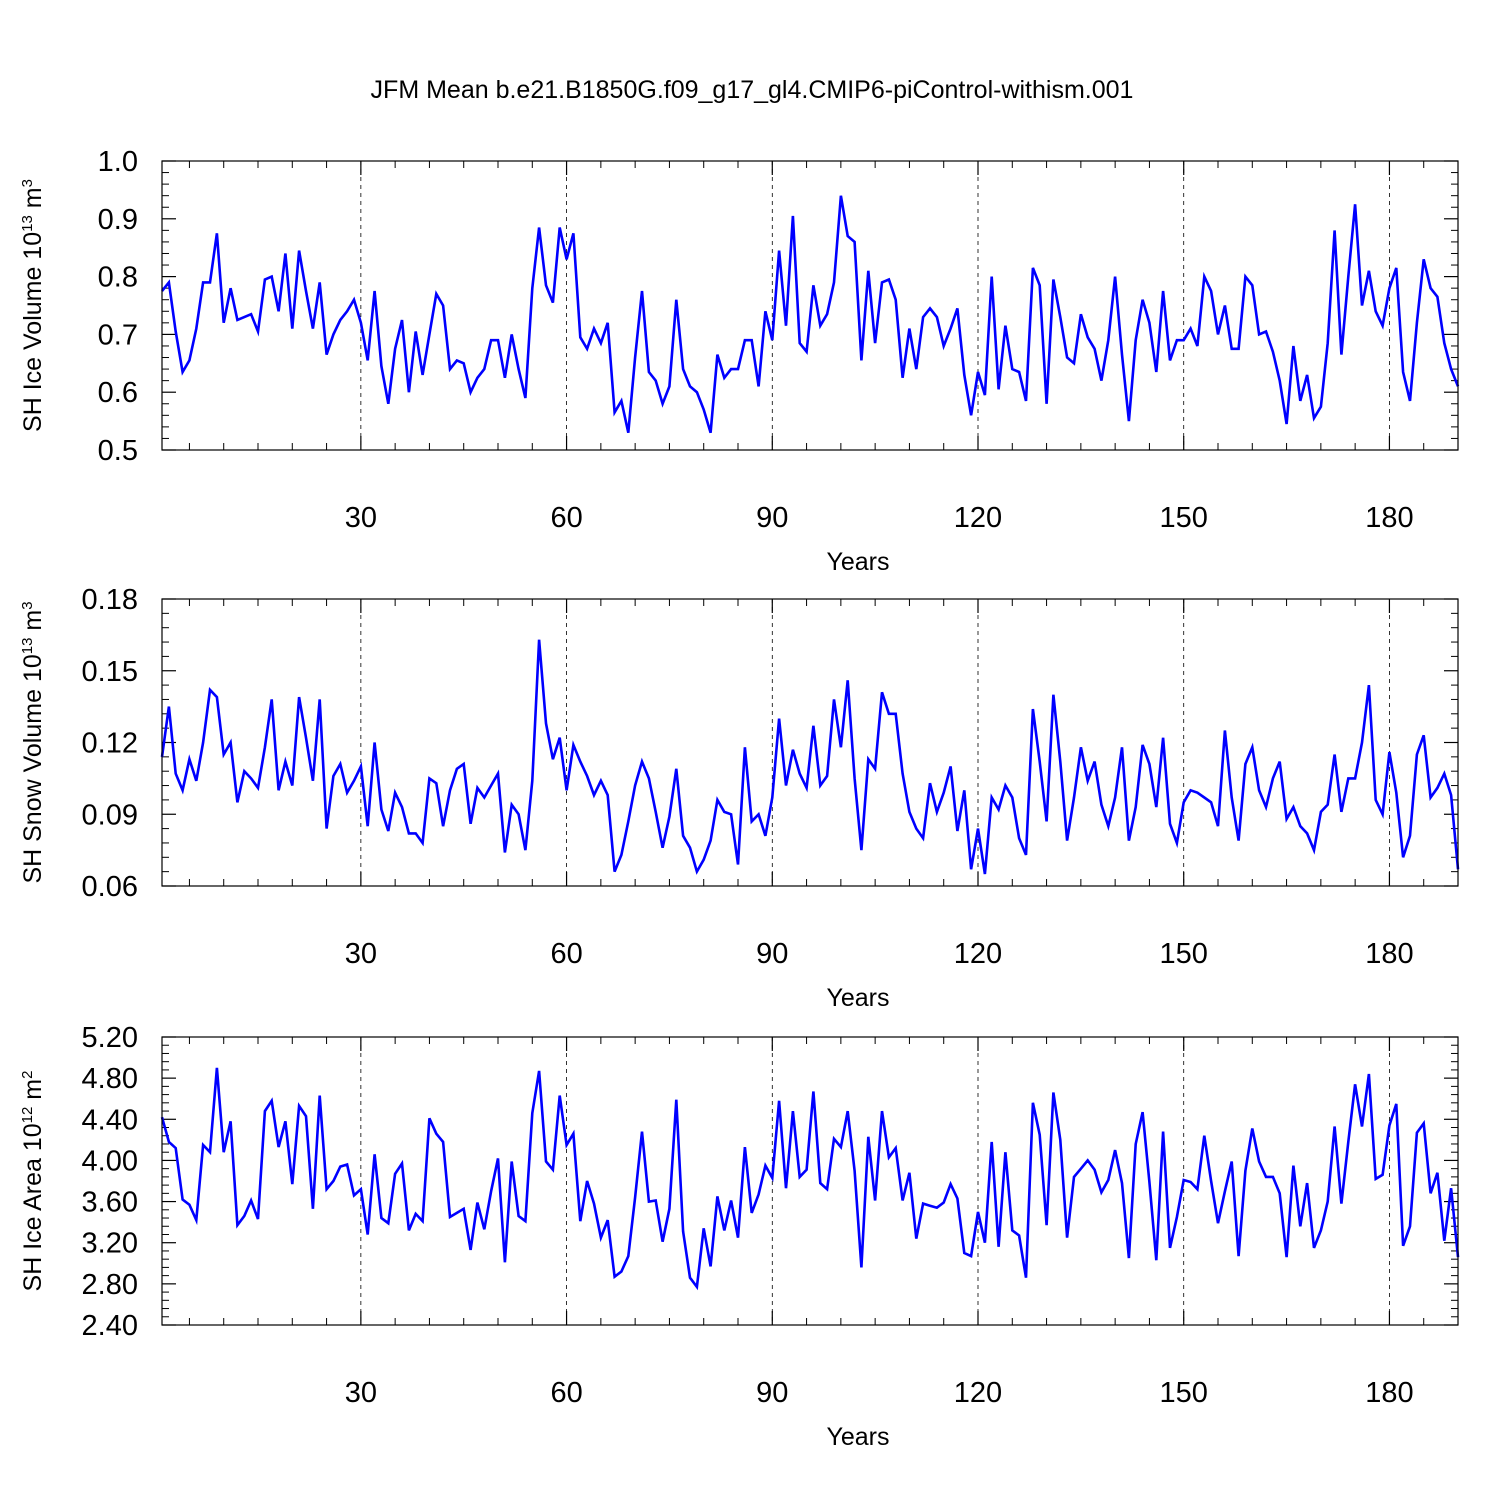 Image resolution: width=1500 pixels, height=1500 pixels. What do you see at coordinates (118, 451) in the screenshot?
I see `y-tick-label: 0.5` at bounding box center [118, 451].